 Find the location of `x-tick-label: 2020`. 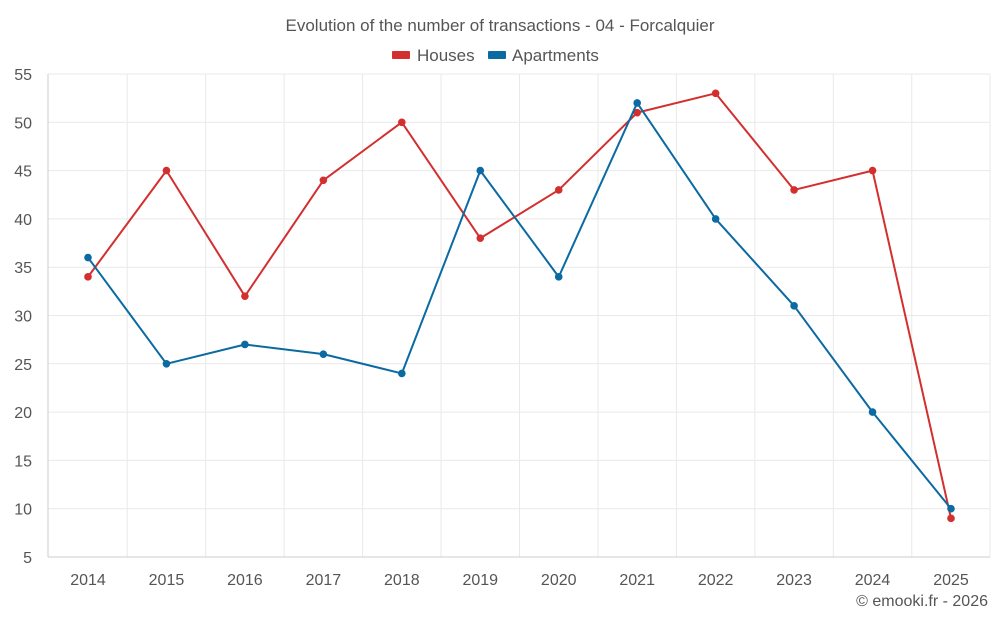

x-tick-label: 2020 is located at coordinates (559, 580).